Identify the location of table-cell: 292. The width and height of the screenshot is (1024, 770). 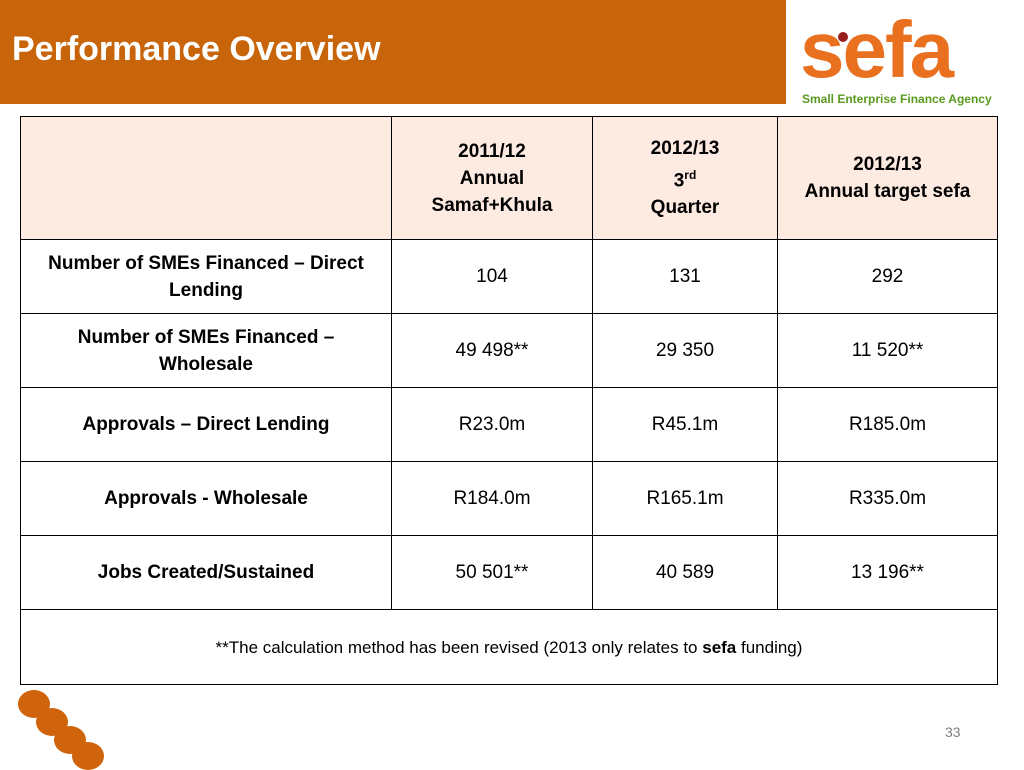
(887, 276).